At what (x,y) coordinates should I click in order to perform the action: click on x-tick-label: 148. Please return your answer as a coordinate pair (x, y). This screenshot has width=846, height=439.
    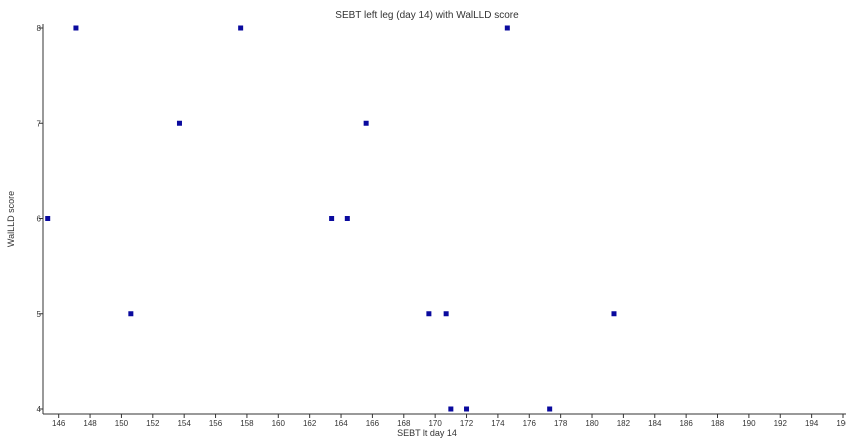
    Looking at the image, I should click on (90, 423).